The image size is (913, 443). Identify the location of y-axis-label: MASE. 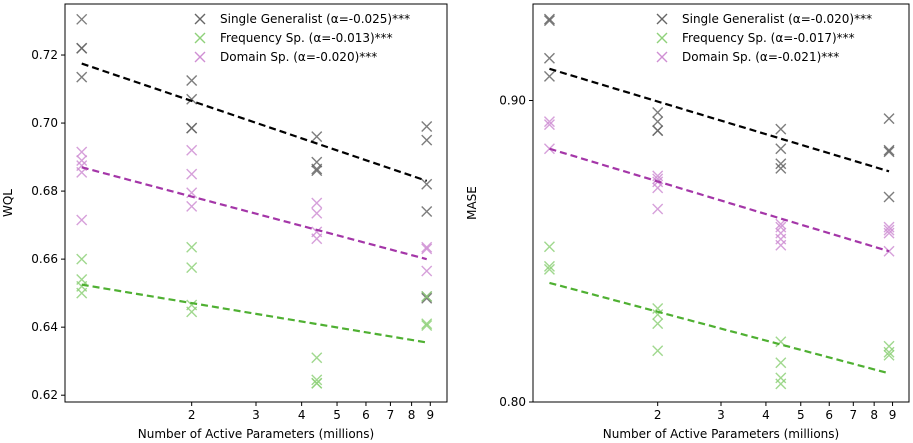
(472, 203).